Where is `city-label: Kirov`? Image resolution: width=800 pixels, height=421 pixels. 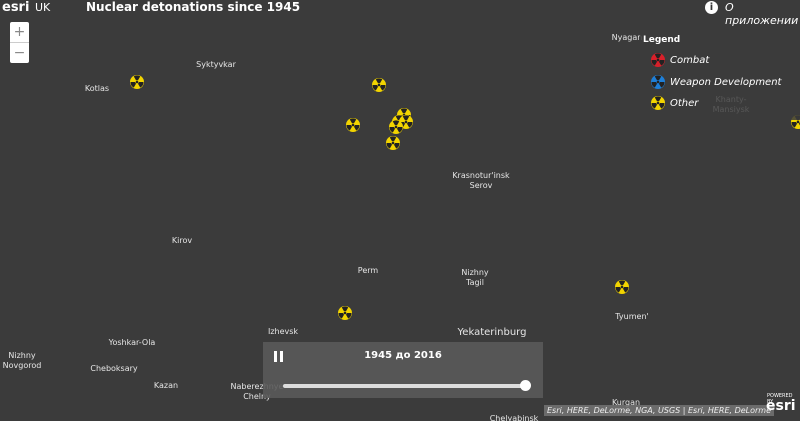
city-label: Kirov is located at coordinates (182, 240).